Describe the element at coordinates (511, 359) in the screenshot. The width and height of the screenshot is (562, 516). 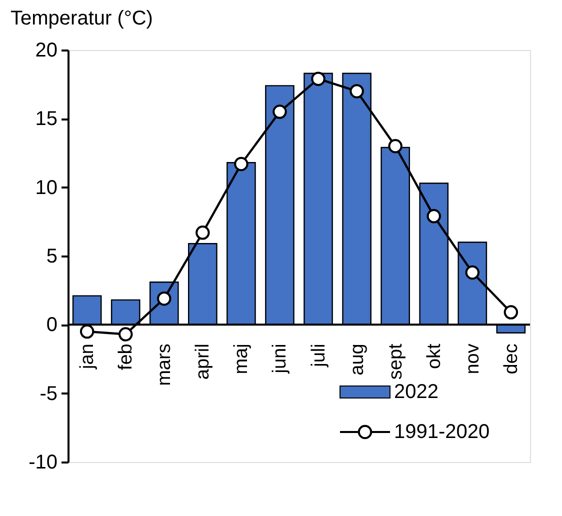
I see `x-tick-label: dec` at that location.